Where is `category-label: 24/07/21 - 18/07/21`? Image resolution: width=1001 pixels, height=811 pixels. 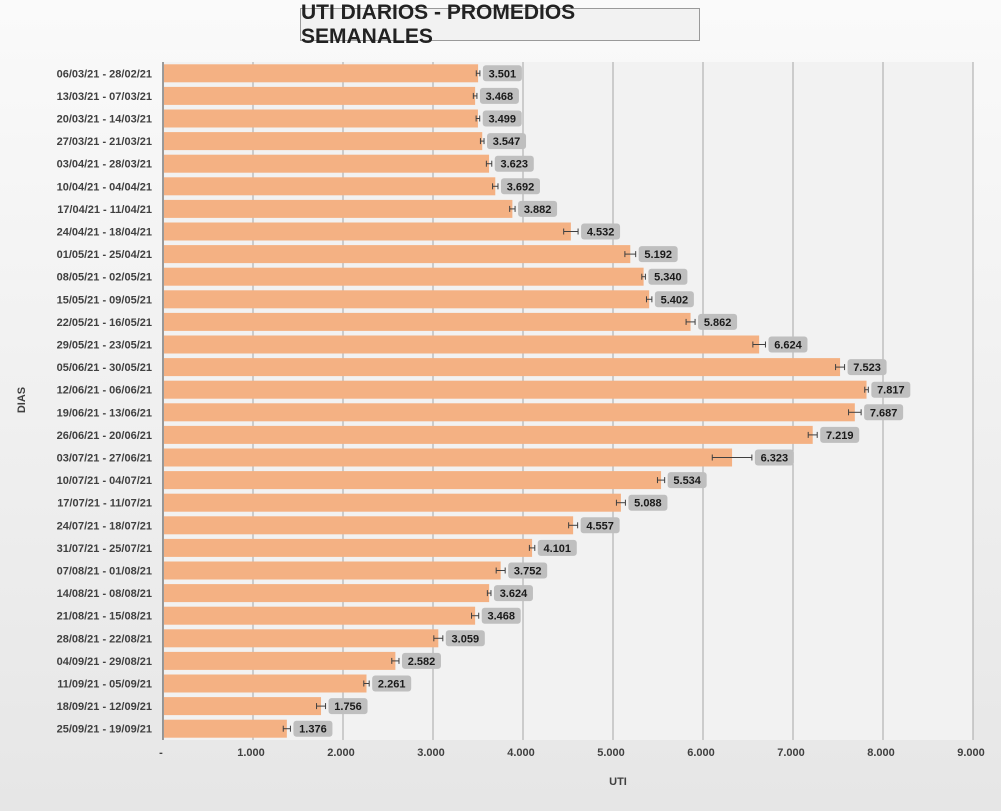 category-label: 24/07/21 - 18/07/21 is located at coordinates (104, 526).